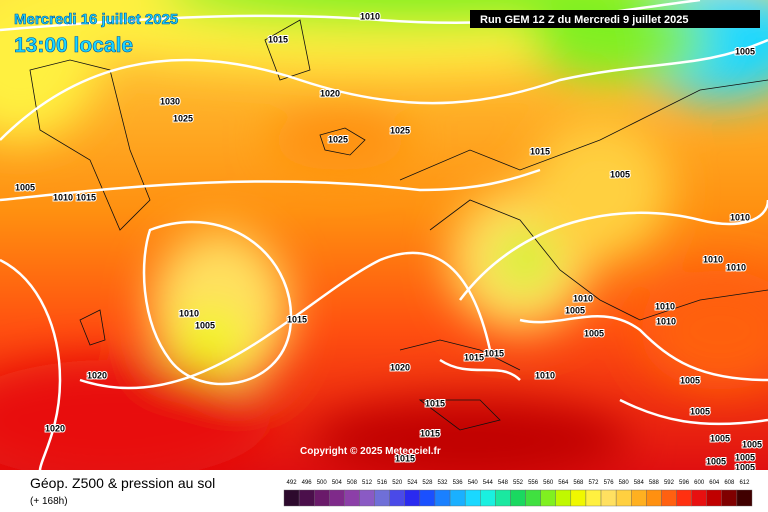 The height and width of the screenshot is (512, 768). What do you see at coordinates (548, 483) in the screenshot?
I see `scale-label: 560` at bounding box center [548, 483].